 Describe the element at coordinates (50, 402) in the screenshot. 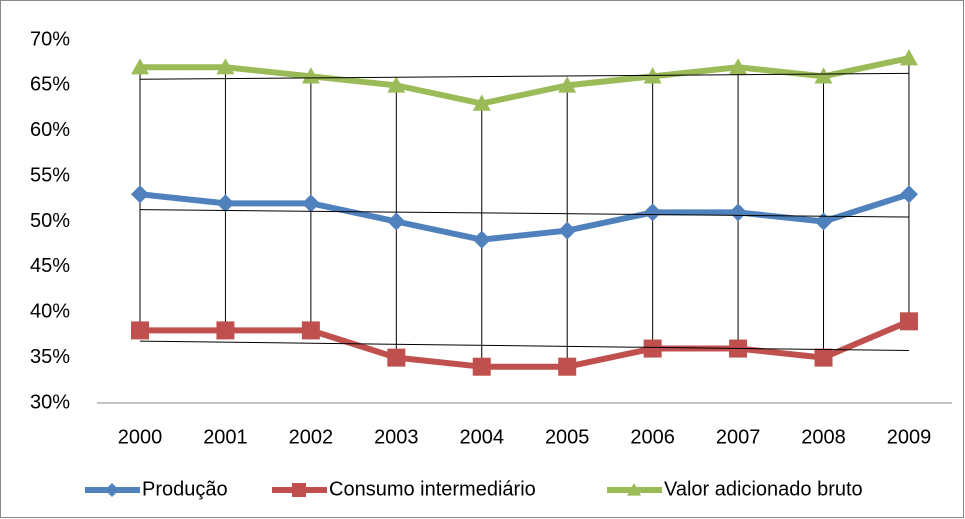

I see `y-tick-label: 30%` at that location.